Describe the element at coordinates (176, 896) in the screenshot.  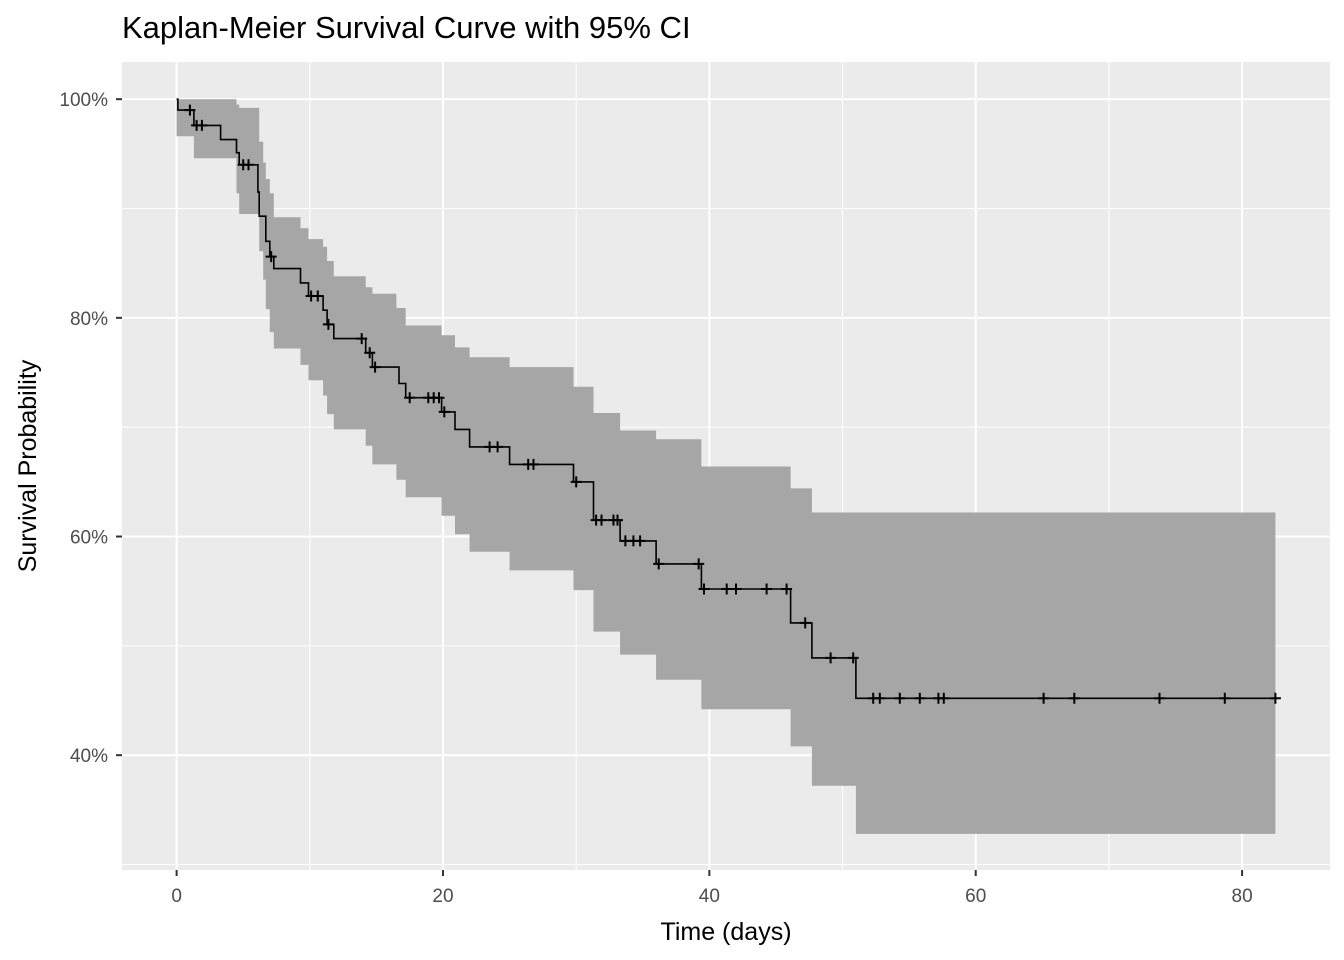
I see `x-tick-label: 0` at that location.